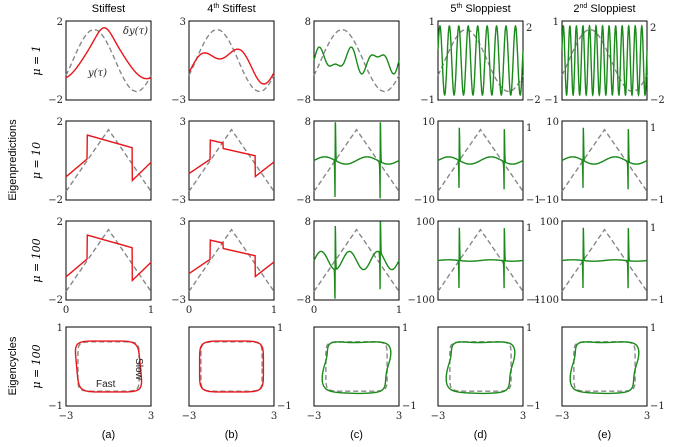 Image resolution: width=700 pixels, height=447 pixels. What do you see at coordinates (108, 9) in the screenshot?
I see `column-title-0: Stiffest` at bounding box center [108, 9].